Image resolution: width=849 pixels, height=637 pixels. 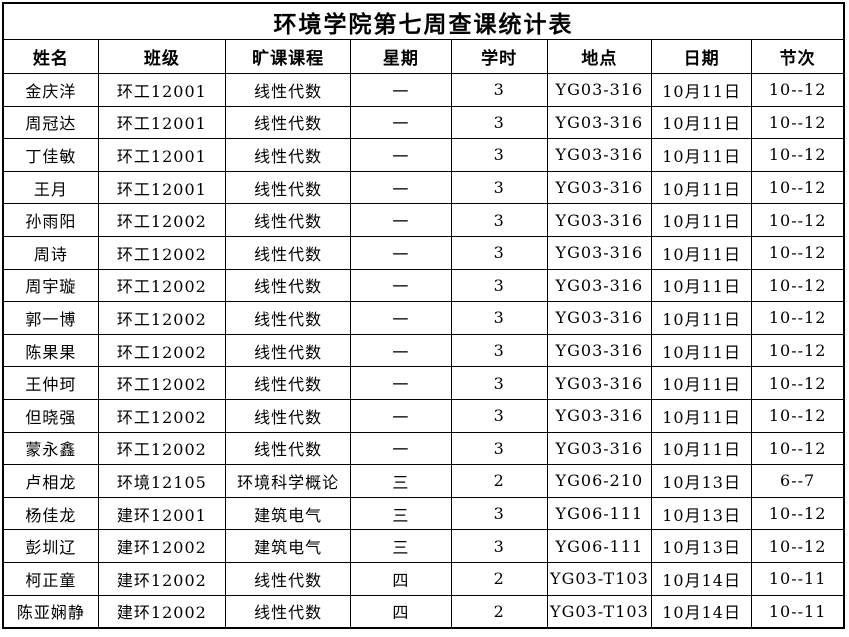 What do you see at coordinates (50, 513) in the screenshot?
I see `cell-student-name: 杨佳龙` at bounding box center [50, 513].